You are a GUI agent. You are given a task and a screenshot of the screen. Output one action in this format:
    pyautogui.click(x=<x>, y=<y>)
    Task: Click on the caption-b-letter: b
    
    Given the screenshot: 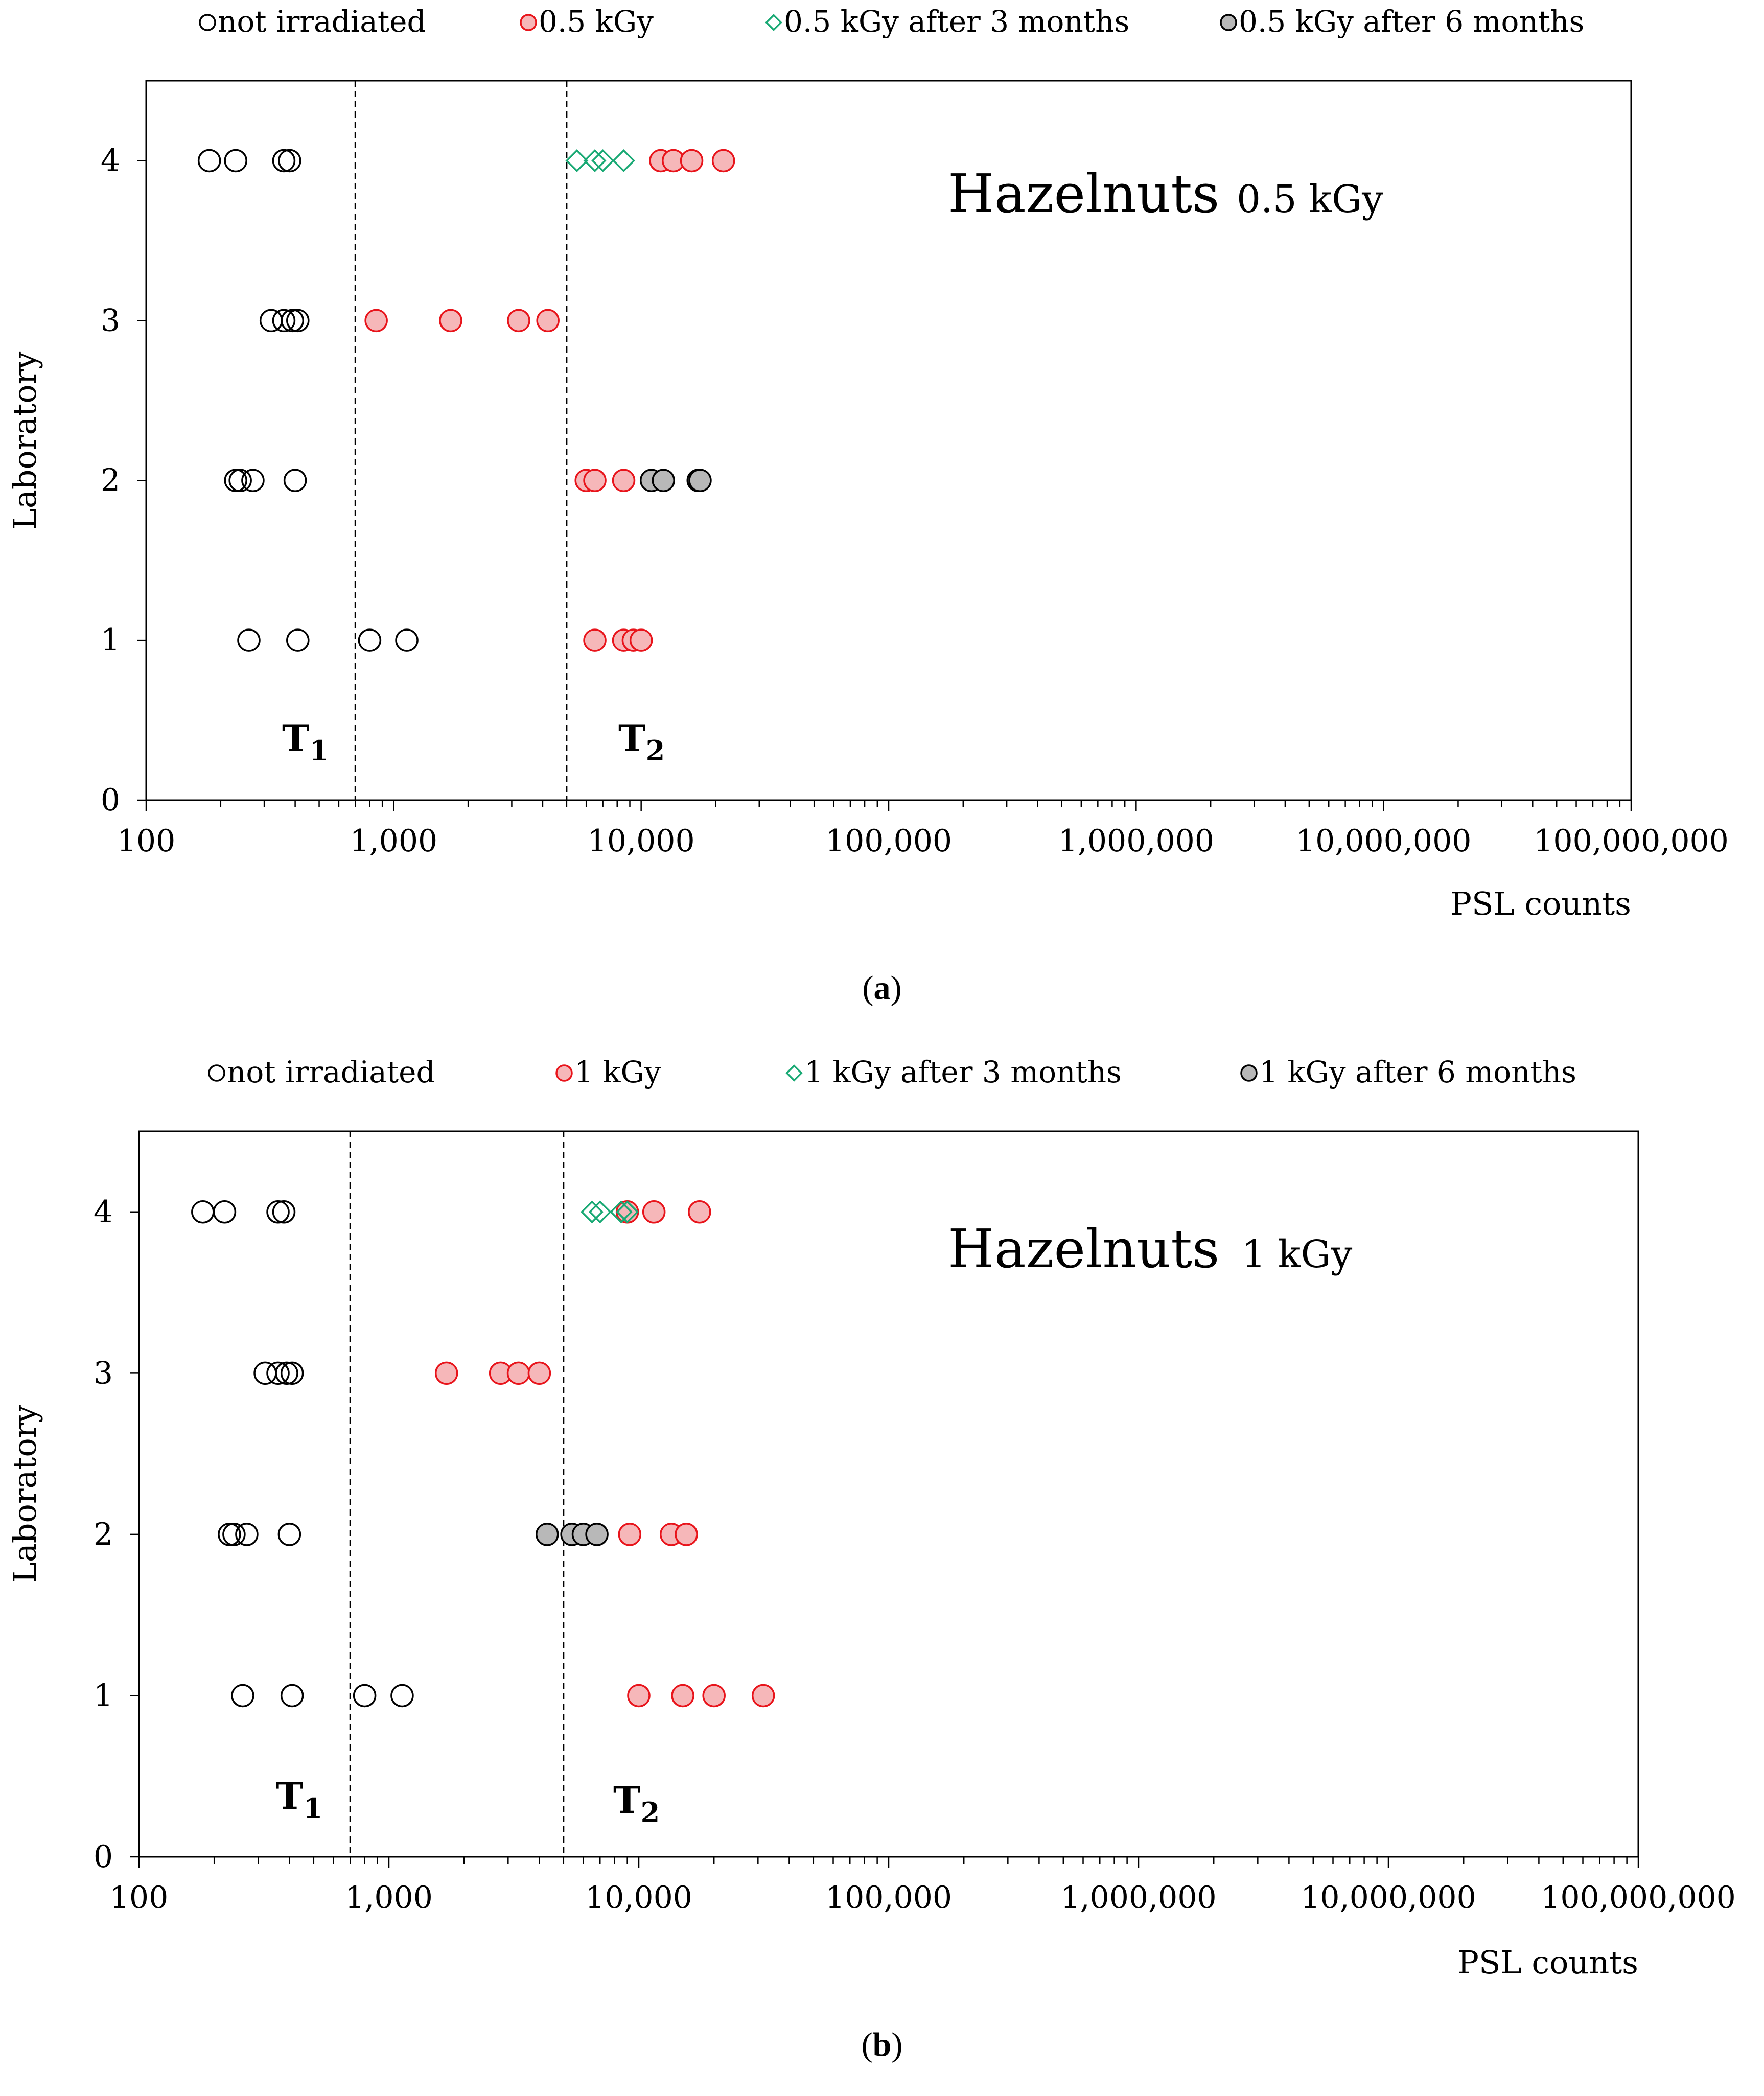 What is the action you would take?
    pyautogui.click(x=882, y=2044)
    